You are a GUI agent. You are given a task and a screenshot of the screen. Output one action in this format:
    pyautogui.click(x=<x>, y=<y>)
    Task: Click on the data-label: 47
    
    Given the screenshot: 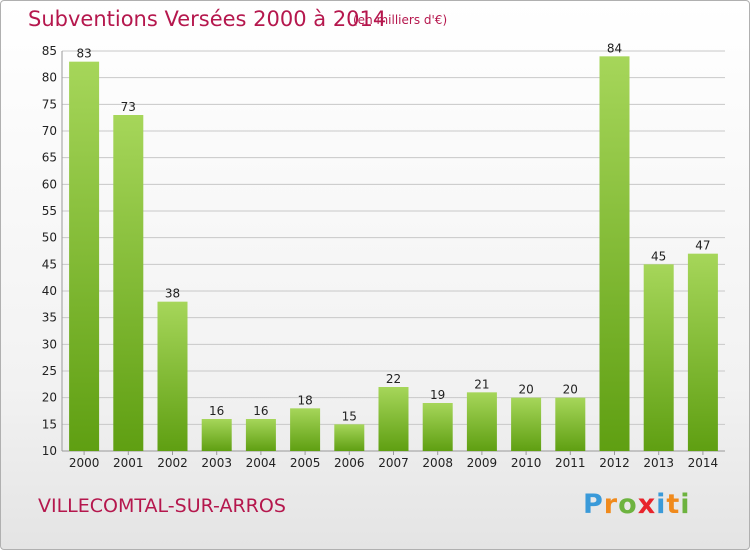 What is the action you would take?
    pyautogui.click(x=702, y=246)
    